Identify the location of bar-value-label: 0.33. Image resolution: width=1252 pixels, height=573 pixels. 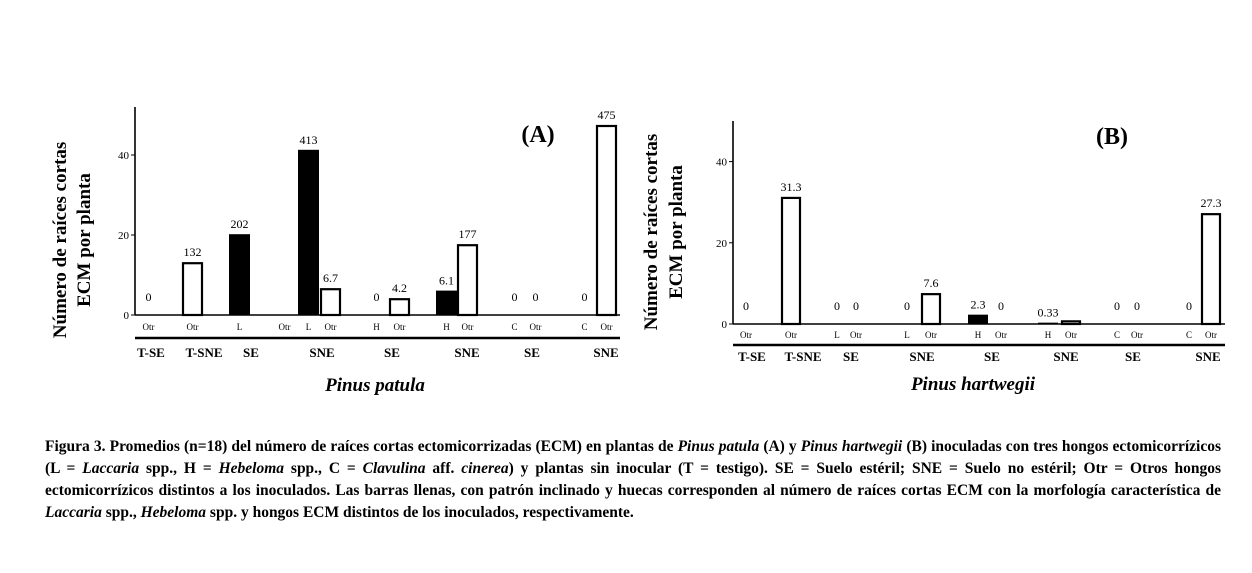
(1048, 313).